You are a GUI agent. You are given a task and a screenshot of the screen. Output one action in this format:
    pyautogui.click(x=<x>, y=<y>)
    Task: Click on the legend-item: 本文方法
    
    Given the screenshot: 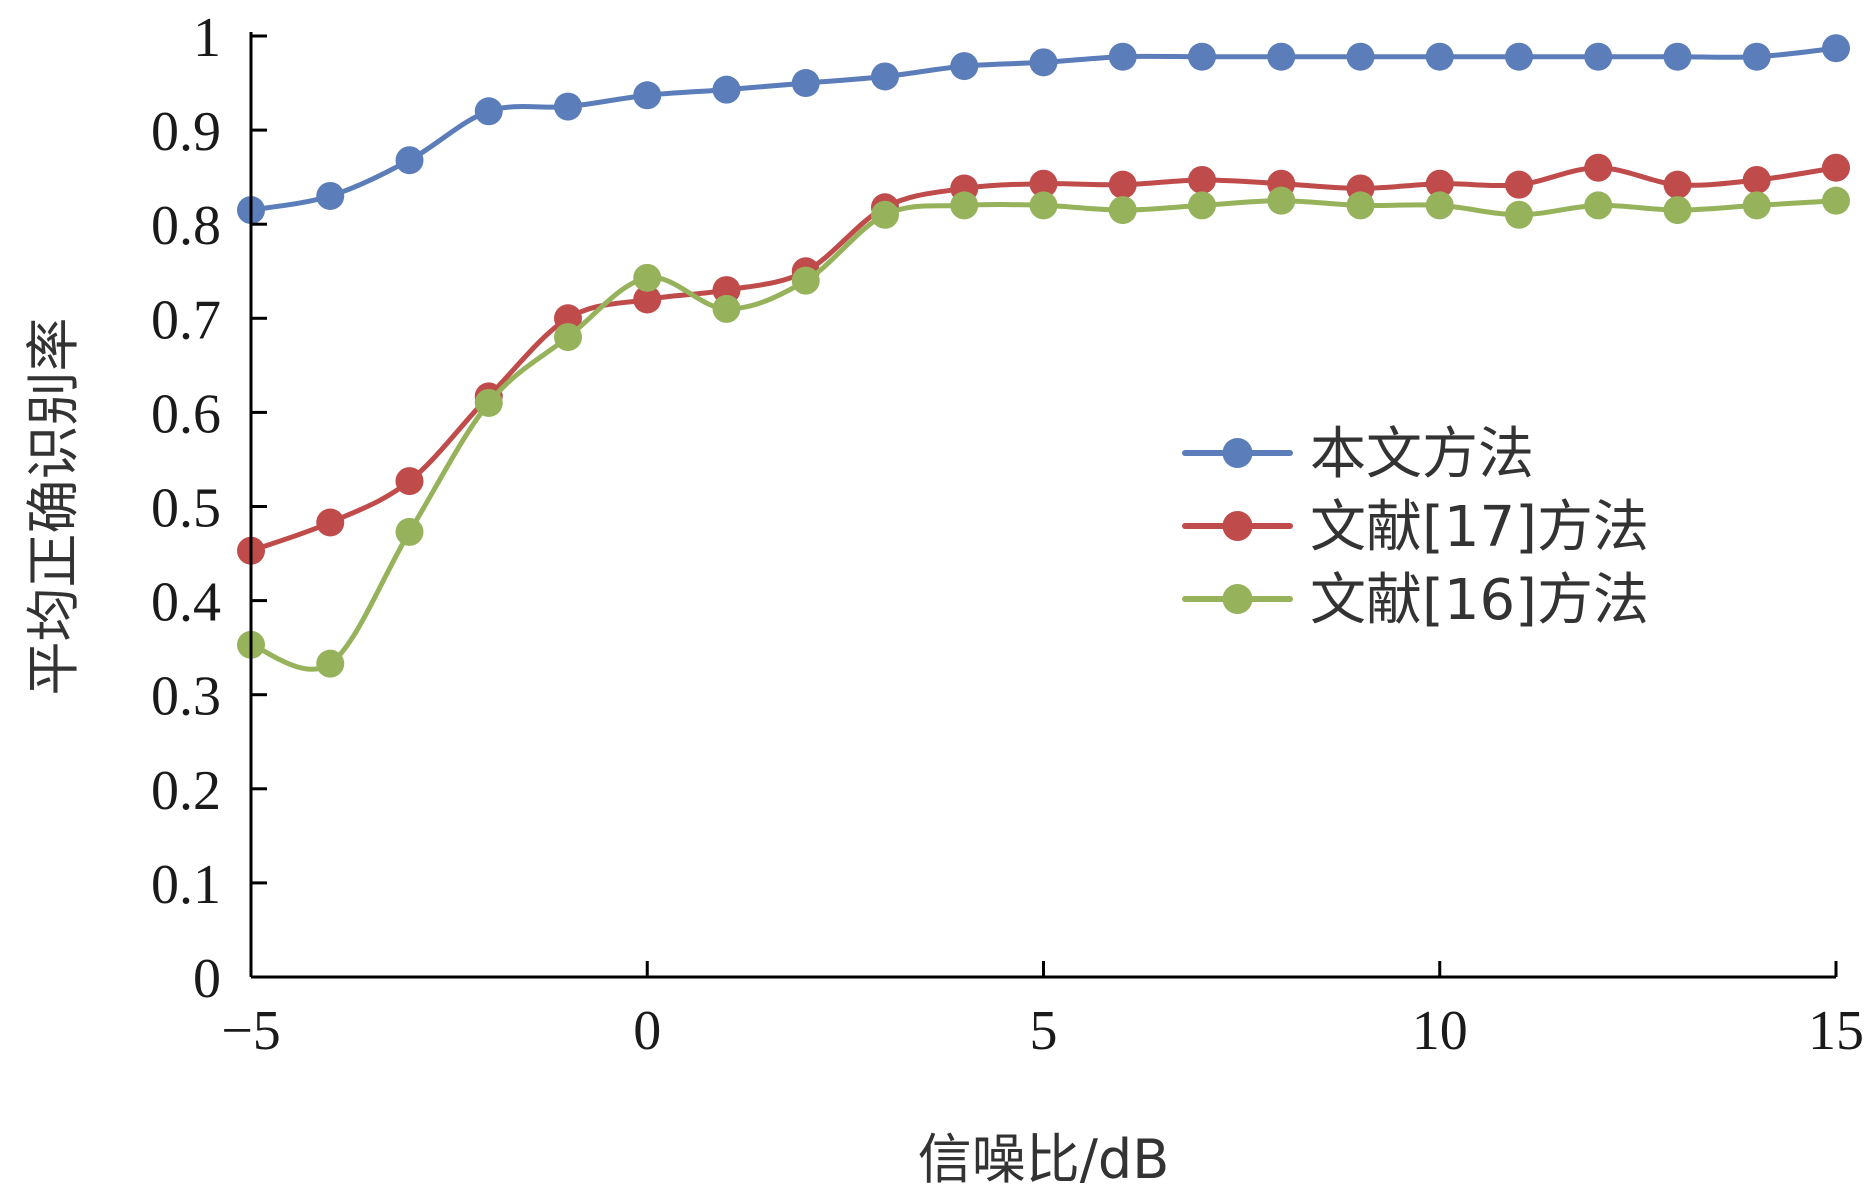 What is the action you would take?
    pyautogui.click(x=1358, y=454)
    